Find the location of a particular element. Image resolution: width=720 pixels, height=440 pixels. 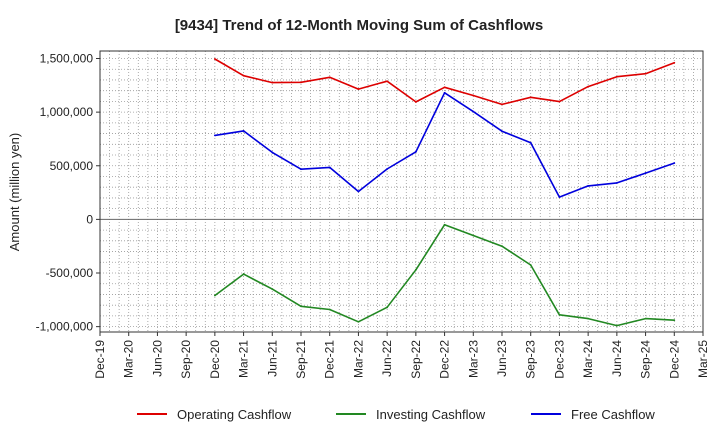

y-tick-label: 1,500,000 is located at coordinates (67, 59).